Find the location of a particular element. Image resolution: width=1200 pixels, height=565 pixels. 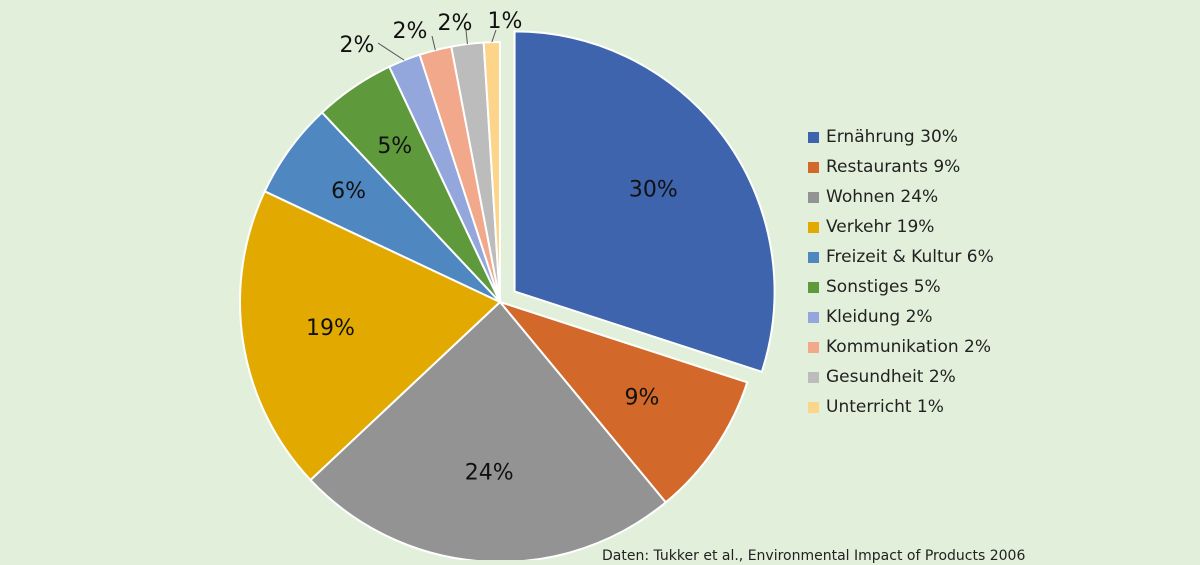

data-label-wohnen: 24% is located at coordinates (489, 472).